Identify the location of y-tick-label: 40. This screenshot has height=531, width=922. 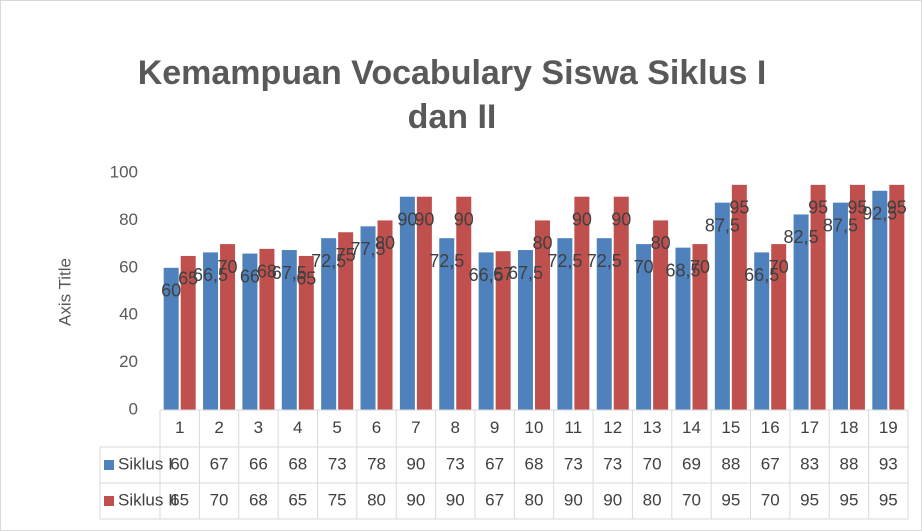
(128, 314).